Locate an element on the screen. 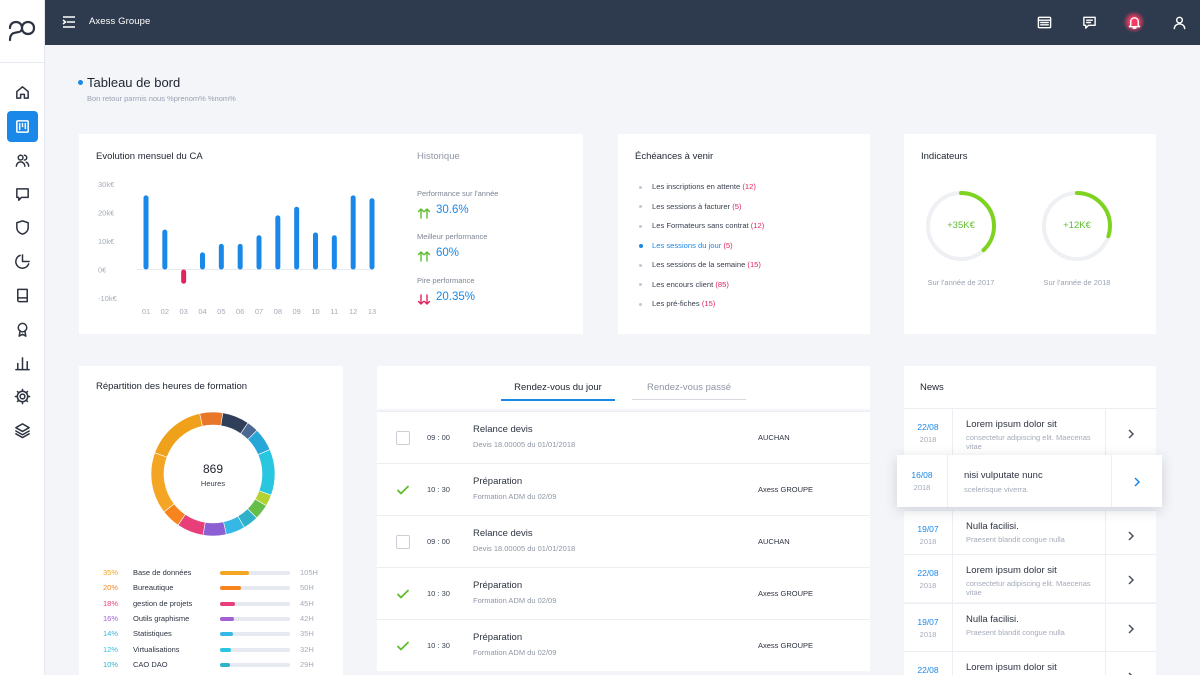  echeance-label: Les pré-fiches is located at coordinates (676, 303).